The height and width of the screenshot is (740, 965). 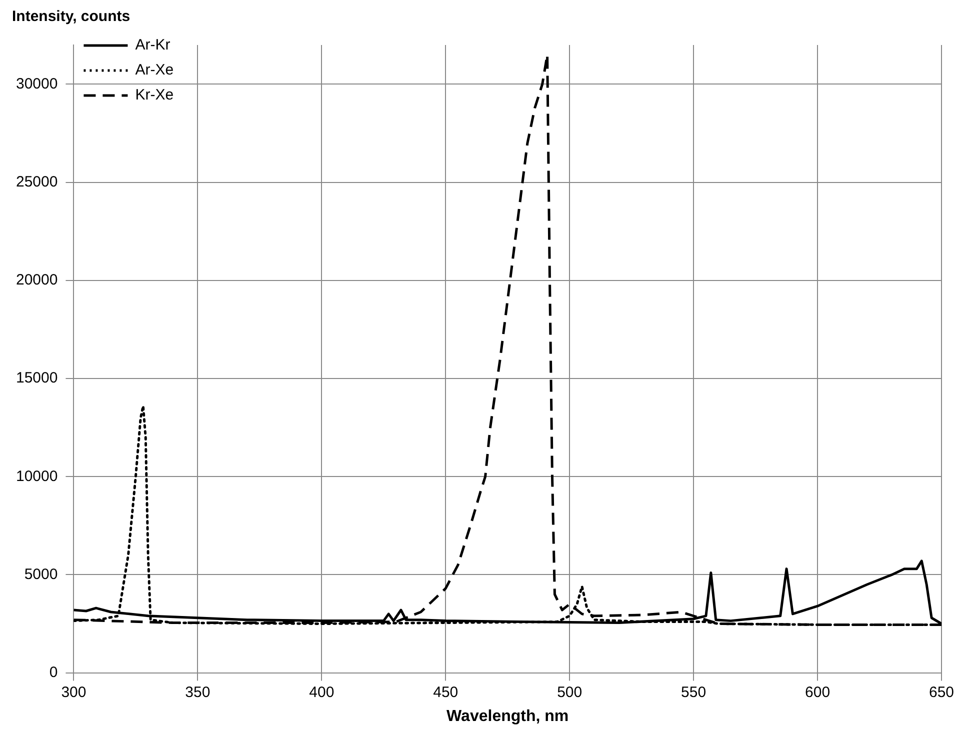 What do you see at coordinates (507, 716) in the screenshot?
I see `x-axis-title: Wavelength, nm` at bounding box center [507, 716].